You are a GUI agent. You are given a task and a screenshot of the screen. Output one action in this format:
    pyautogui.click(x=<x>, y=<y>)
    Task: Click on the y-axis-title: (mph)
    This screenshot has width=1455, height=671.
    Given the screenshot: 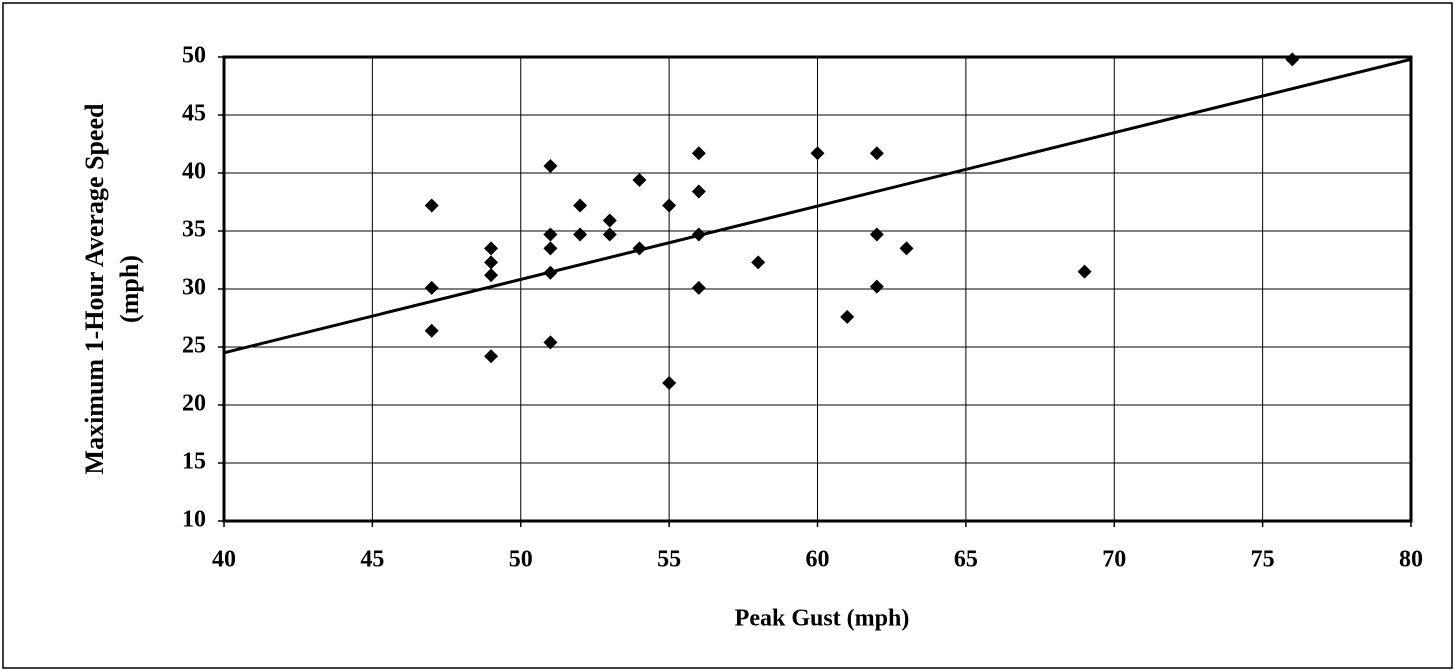 What is the action you would take?
    pyautogui.click(x=129, y=289)
    